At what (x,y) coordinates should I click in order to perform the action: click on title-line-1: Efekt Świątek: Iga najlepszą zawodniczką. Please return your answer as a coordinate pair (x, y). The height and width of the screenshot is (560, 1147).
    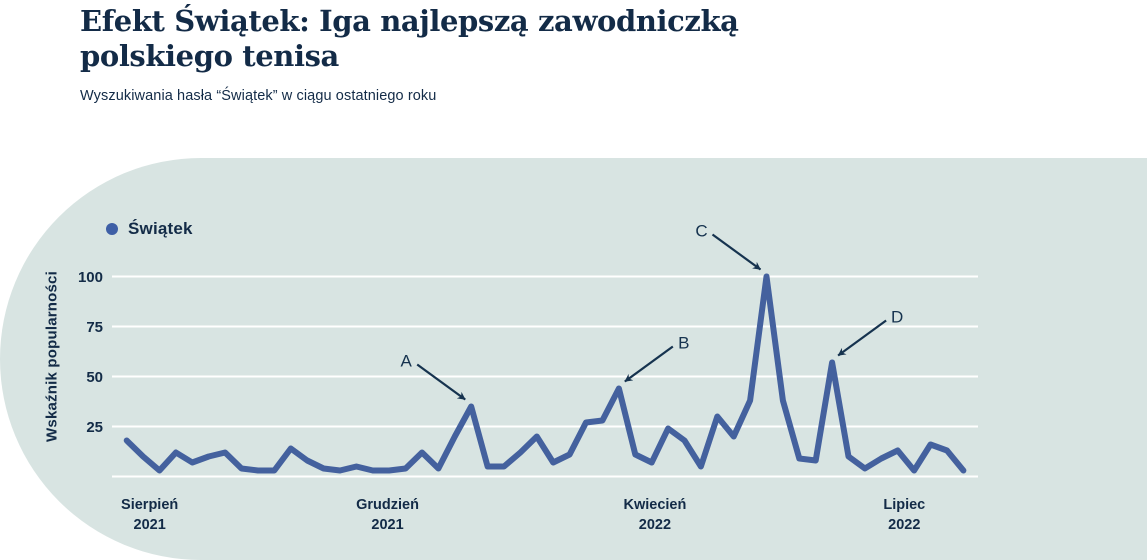
    Looking at the image, I should click on (409, 21).